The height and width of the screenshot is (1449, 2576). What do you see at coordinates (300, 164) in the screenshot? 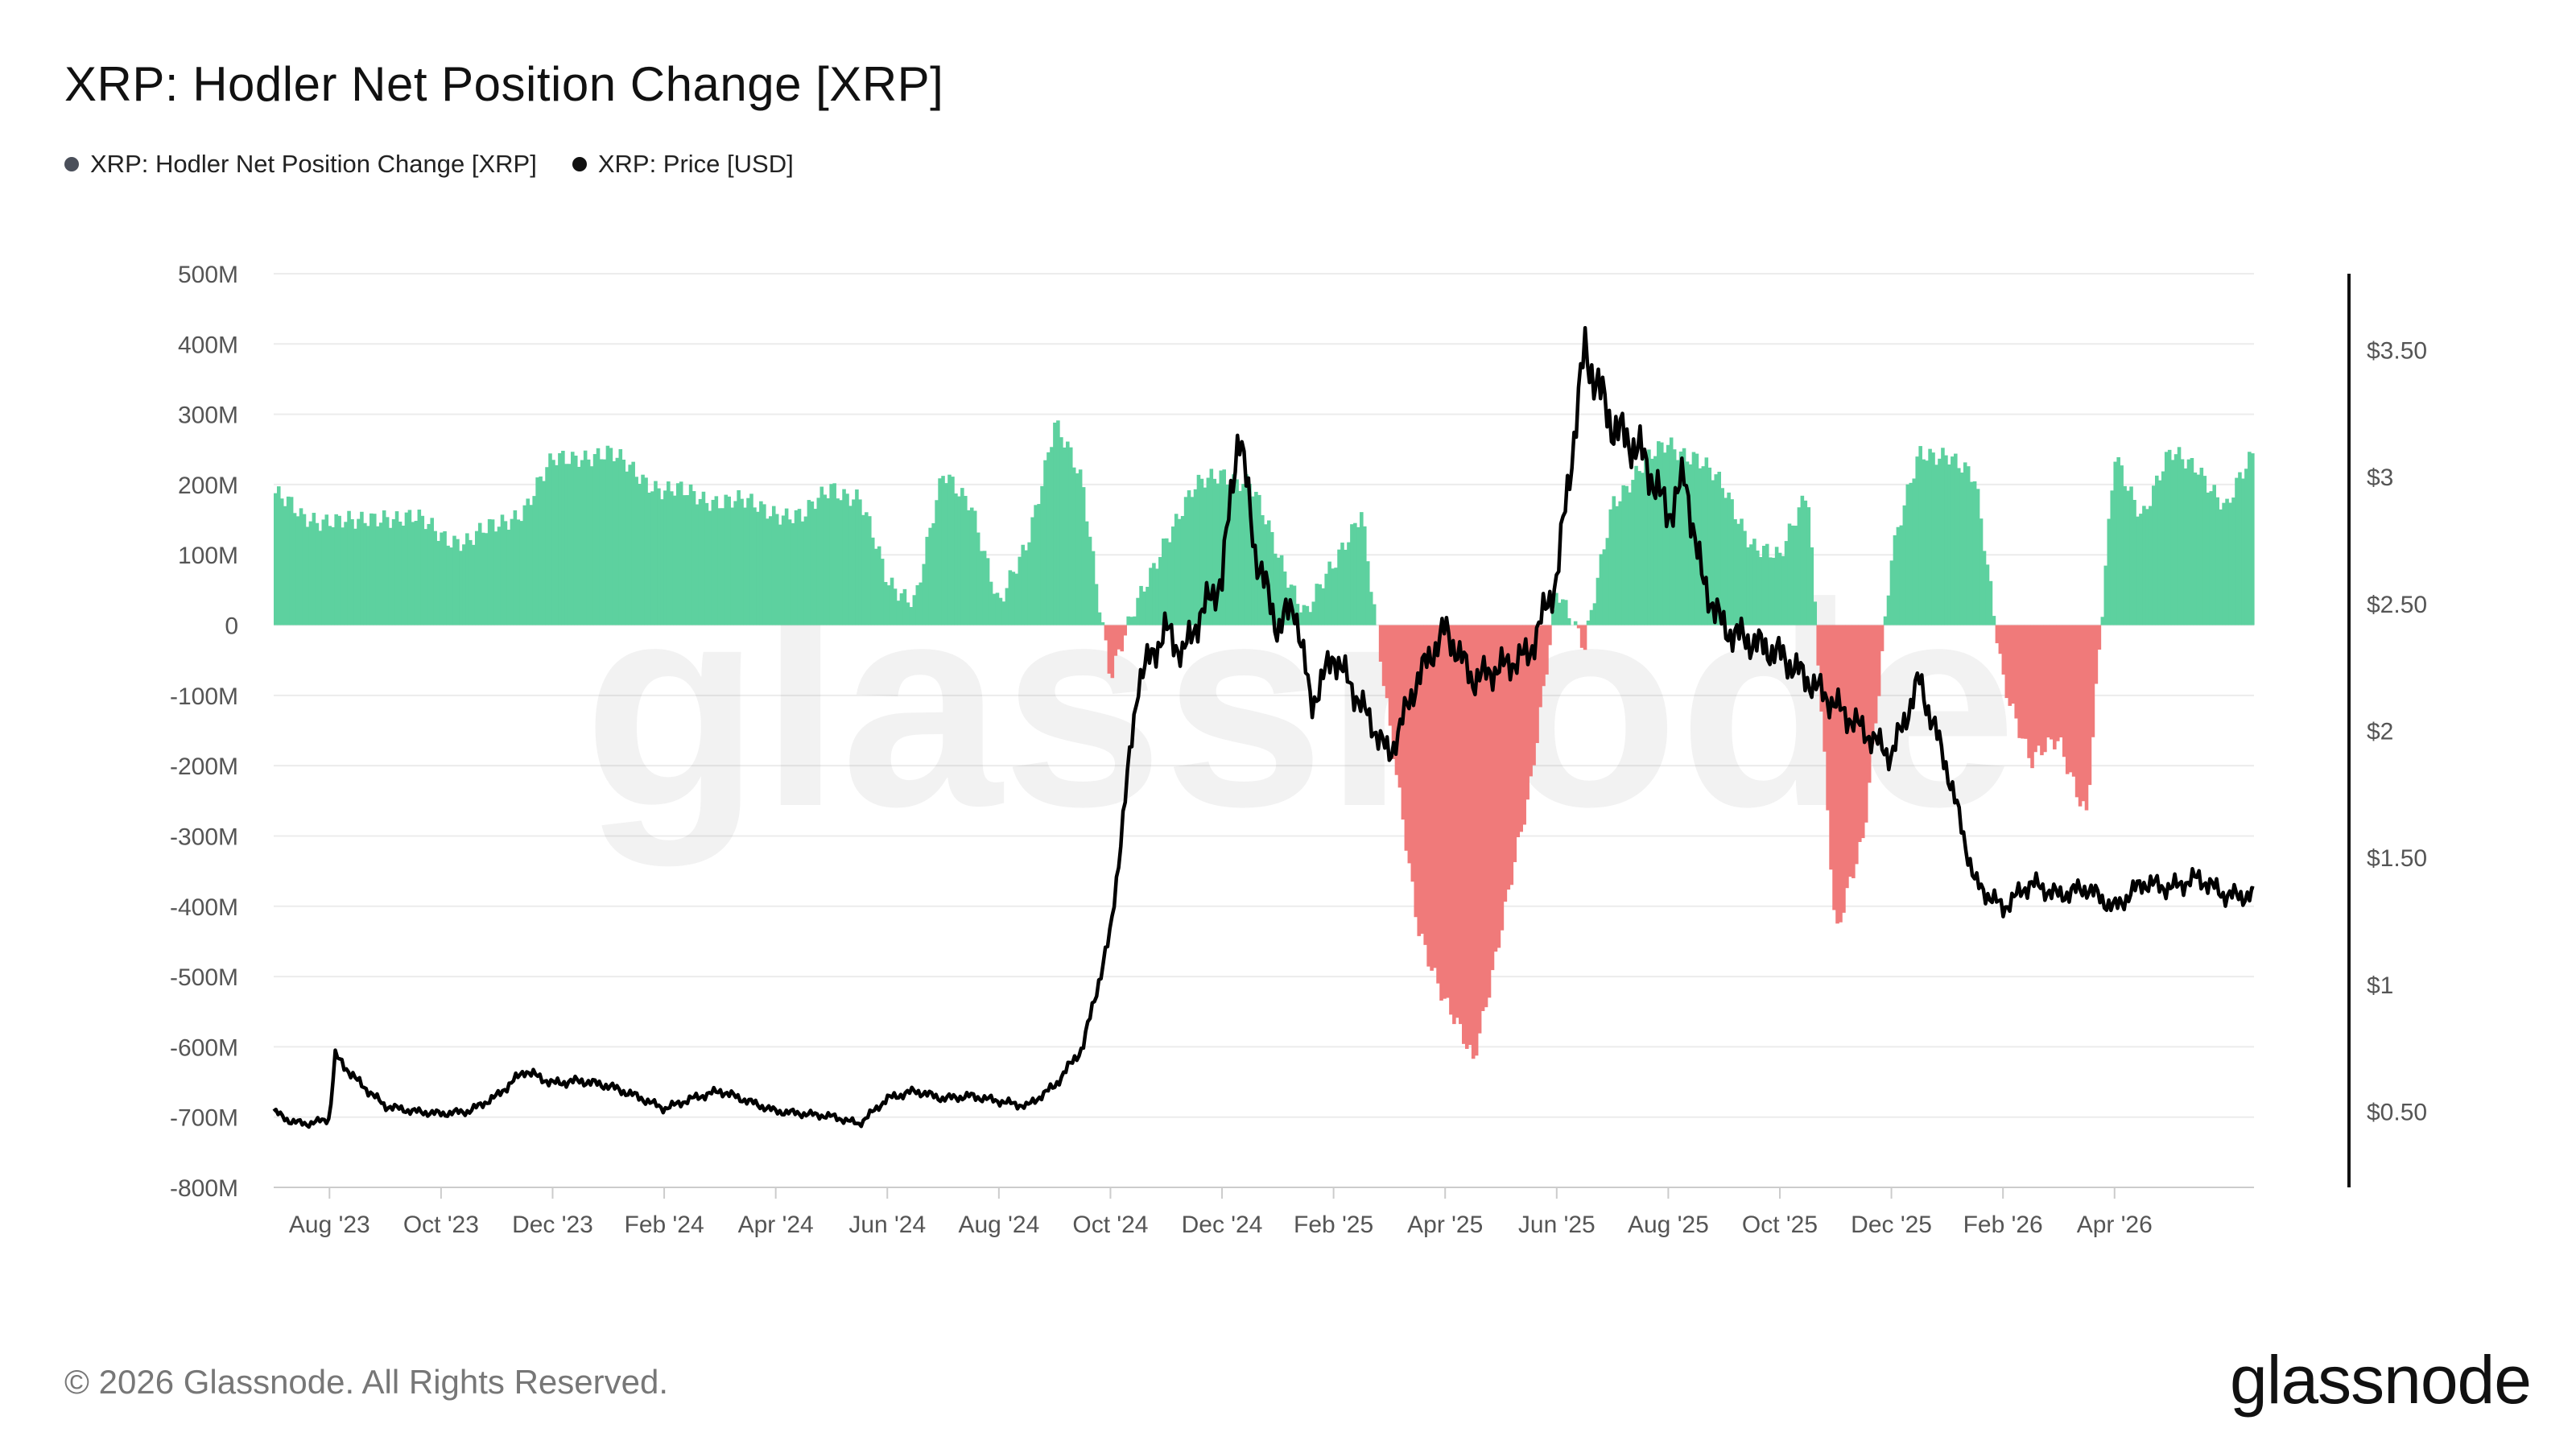
I see `legend-item-hodler: XRP: Hodler Net Position Change [XRP]` at bounding box center [300, 164].